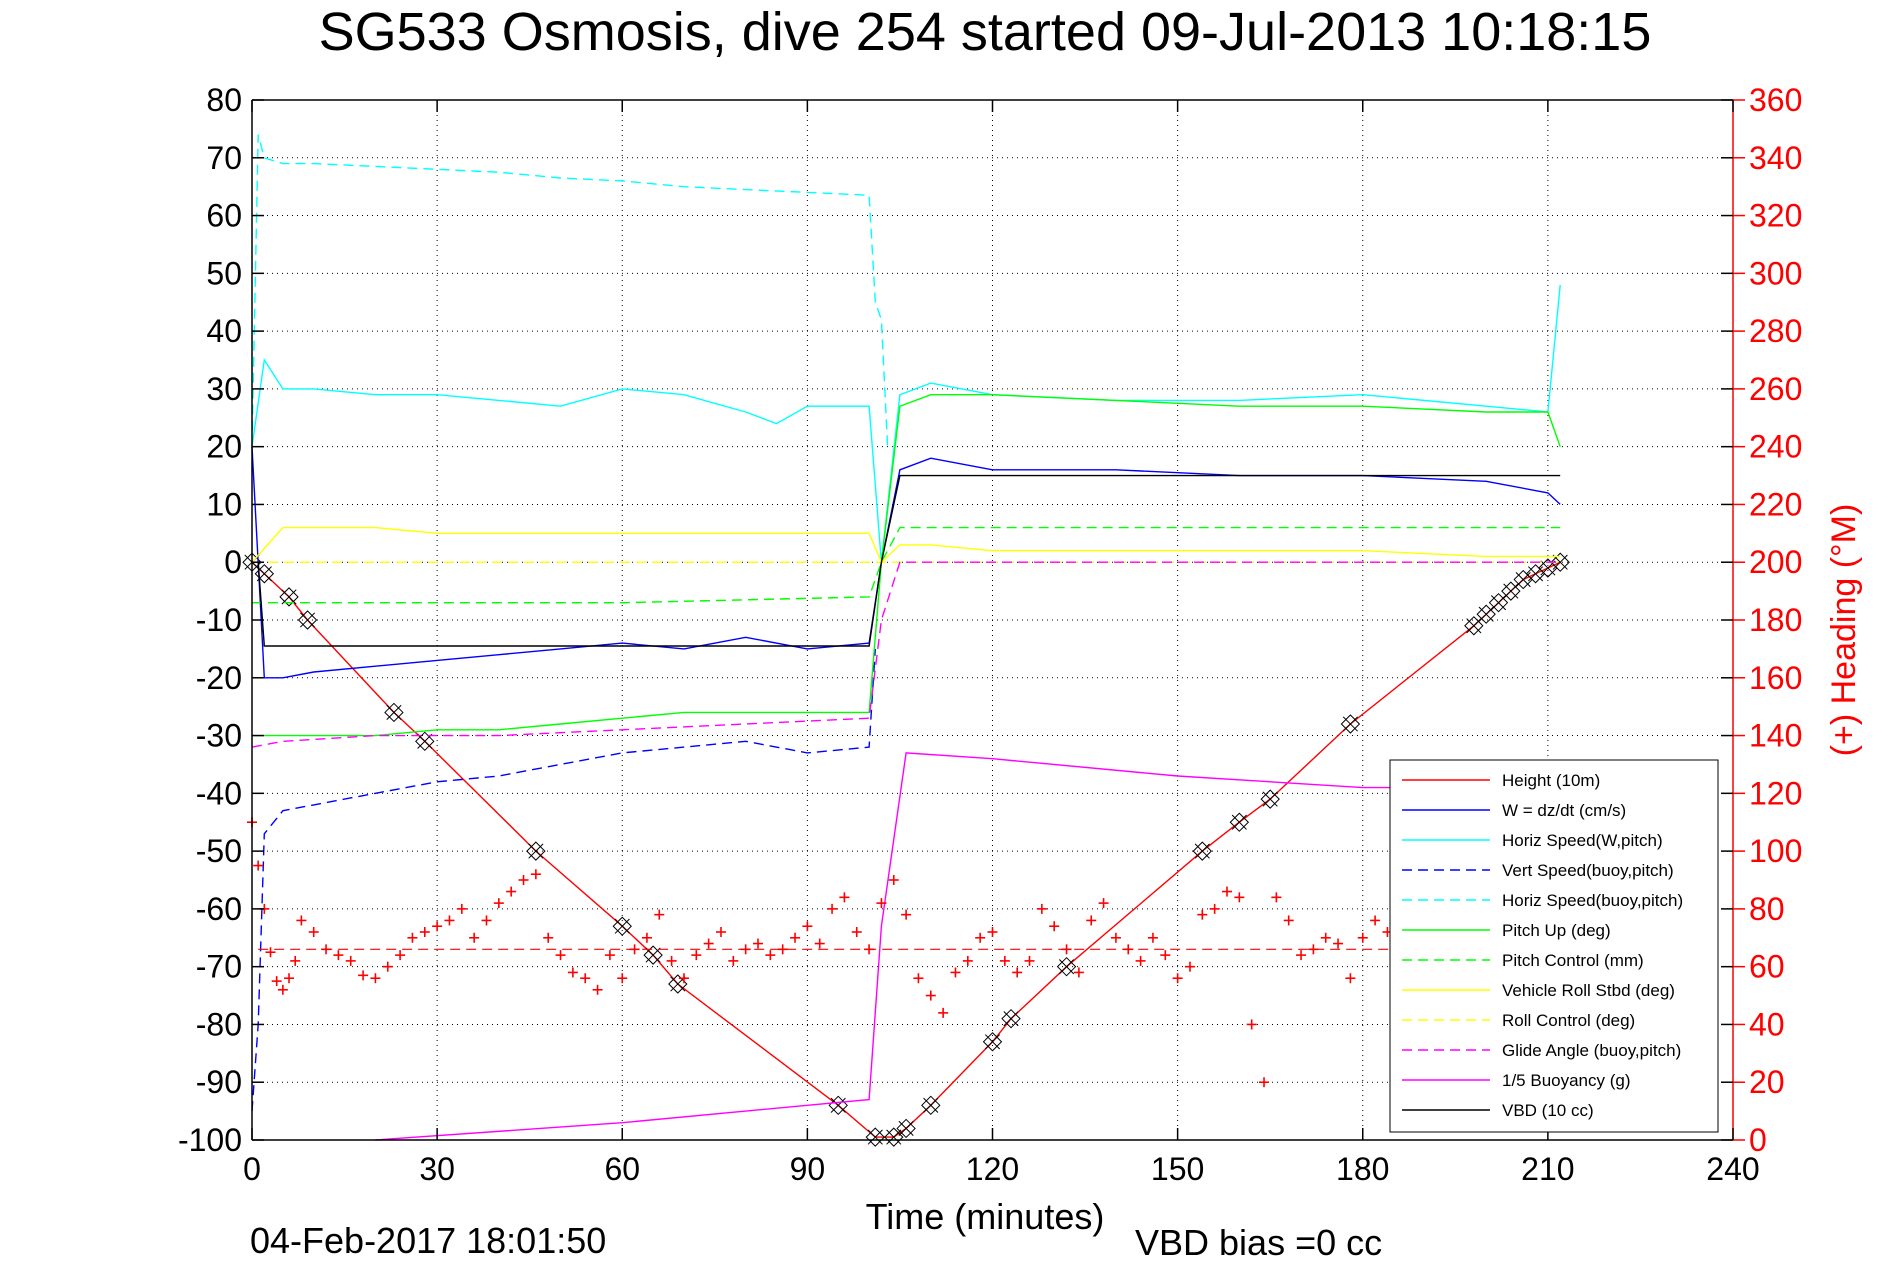 The height and width of the screenshot is (1262, 1891). Describe the element at coordinates (224, 447) in the screenshot. I see `y-tick-label: 20` at that location.